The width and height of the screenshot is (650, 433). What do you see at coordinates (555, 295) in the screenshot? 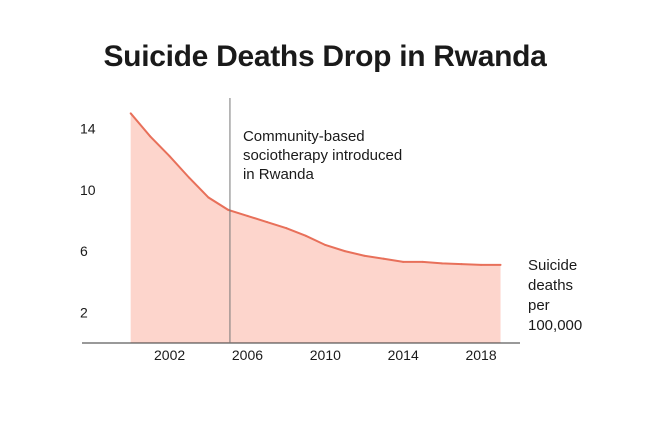
I see `series-label: Suicide deaths per 100,000` at bounding box center [555, 295].